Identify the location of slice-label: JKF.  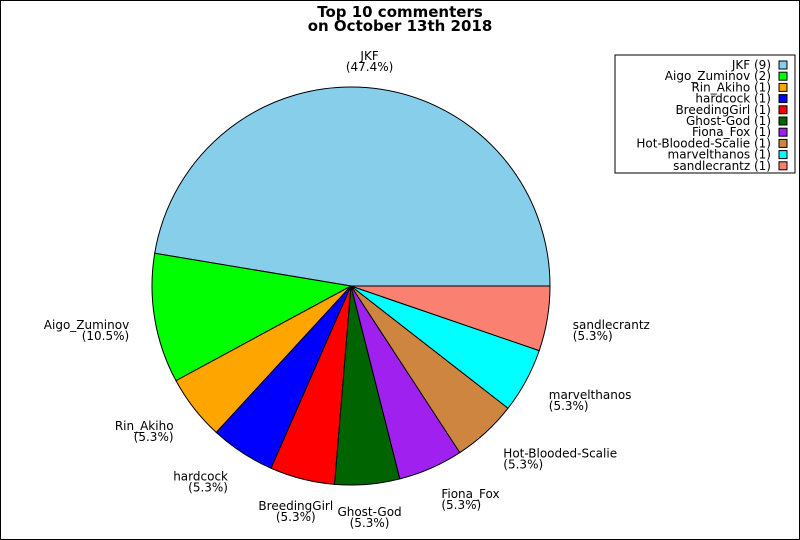
(368, 56).